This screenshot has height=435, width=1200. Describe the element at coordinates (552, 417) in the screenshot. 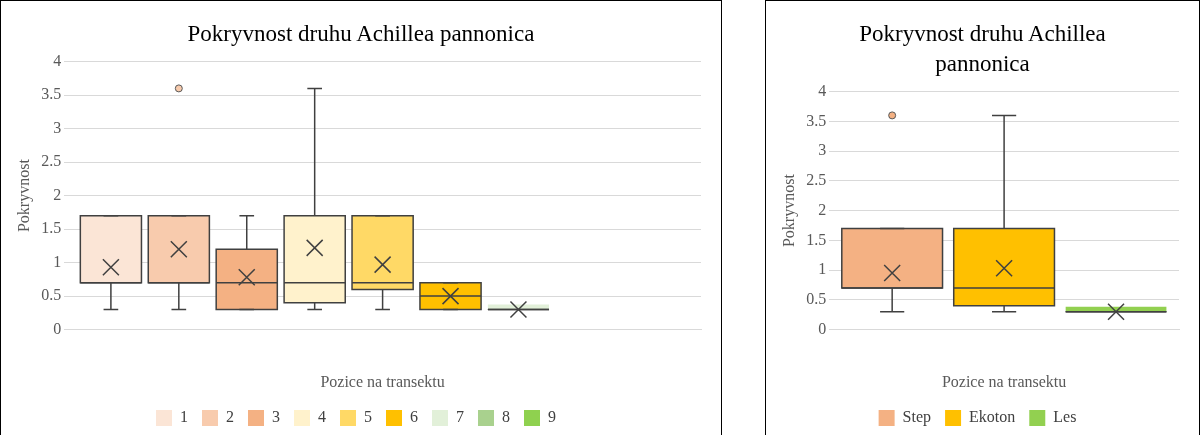

I see `legend-label: 9` at that location.